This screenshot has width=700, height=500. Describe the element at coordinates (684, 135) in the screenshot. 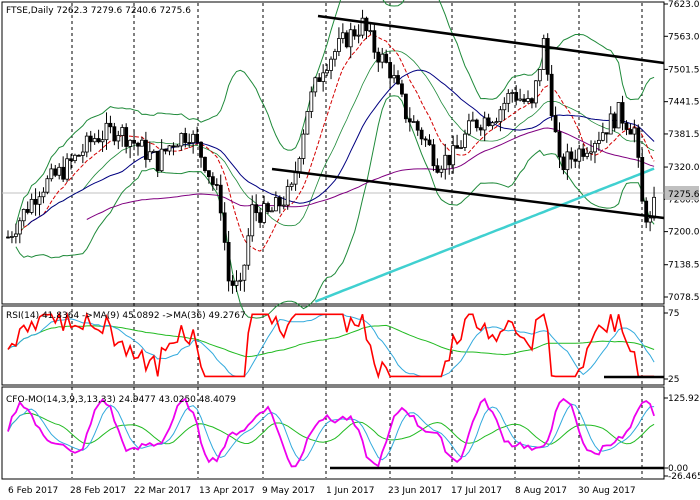

I see `price-axis-label: 7381.5` at that location.